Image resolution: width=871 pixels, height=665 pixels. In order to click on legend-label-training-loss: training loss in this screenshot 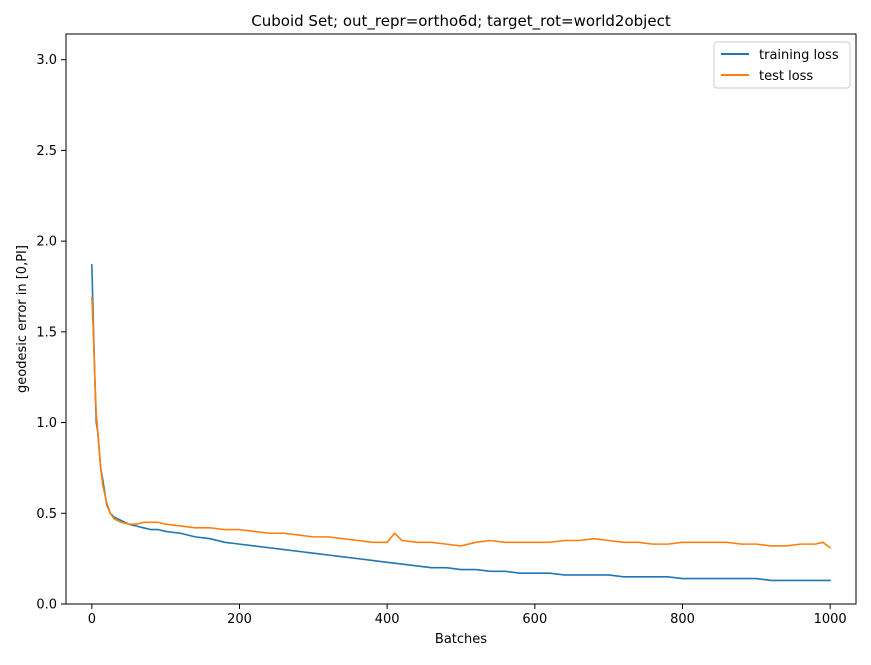, I will do `click(799, 55)`.